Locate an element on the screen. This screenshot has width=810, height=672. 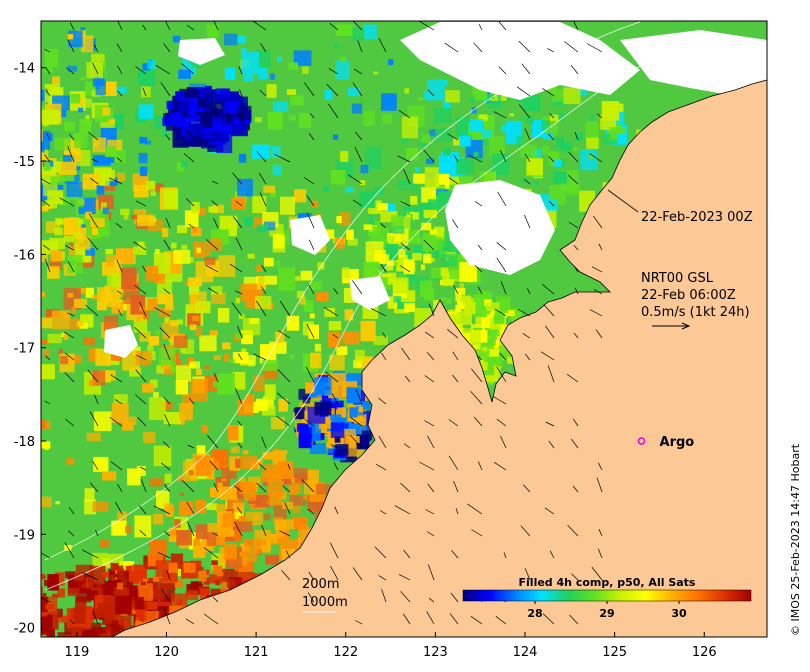
date-annotation: 22-Feb-2023 00Z is located at coordinates (680, 207).